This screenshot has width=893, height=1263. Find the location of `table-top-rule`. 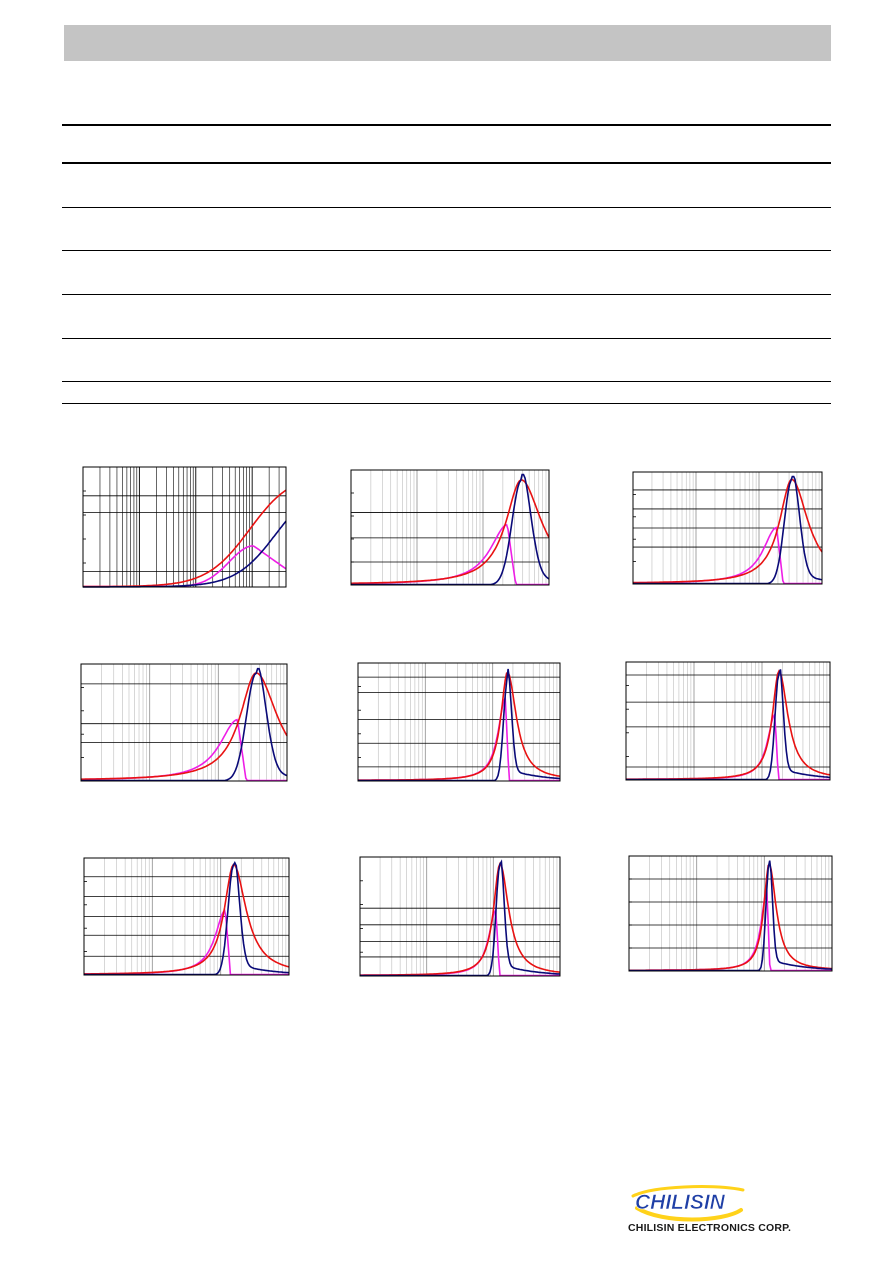

table-top-rule is located at coordinates (446, 125).